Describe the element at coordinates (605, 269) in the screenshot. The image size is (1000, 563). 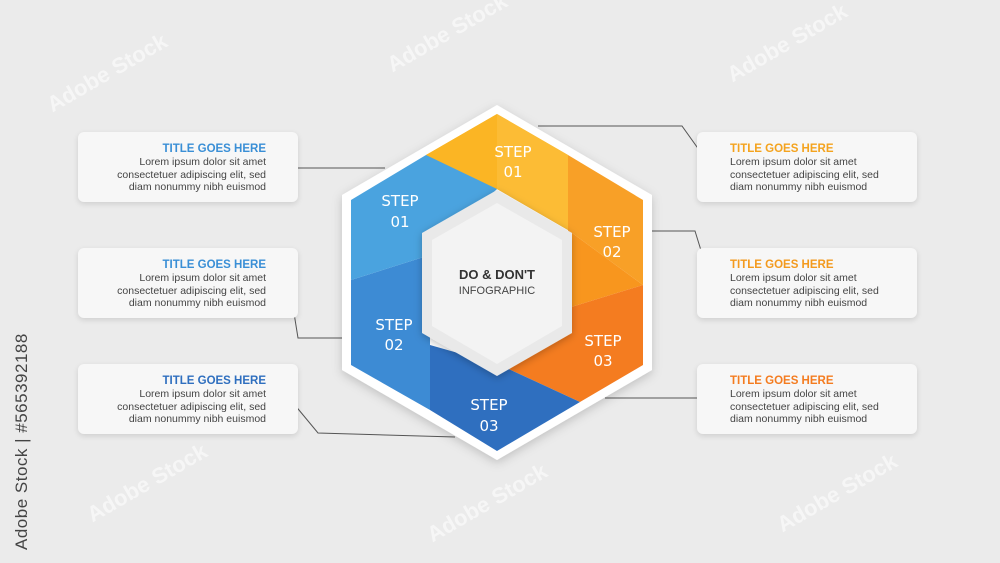
I see `segment-orange-02b` at that location.